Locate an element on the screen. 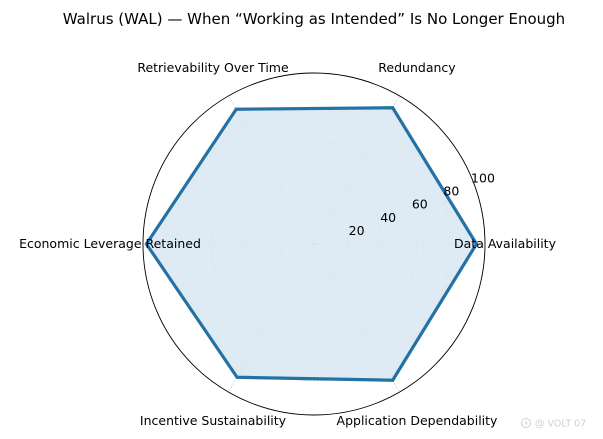 The height and width of the screenshot is (439, 603). tick-label-60: 60 is located at coordinates (420, 204).